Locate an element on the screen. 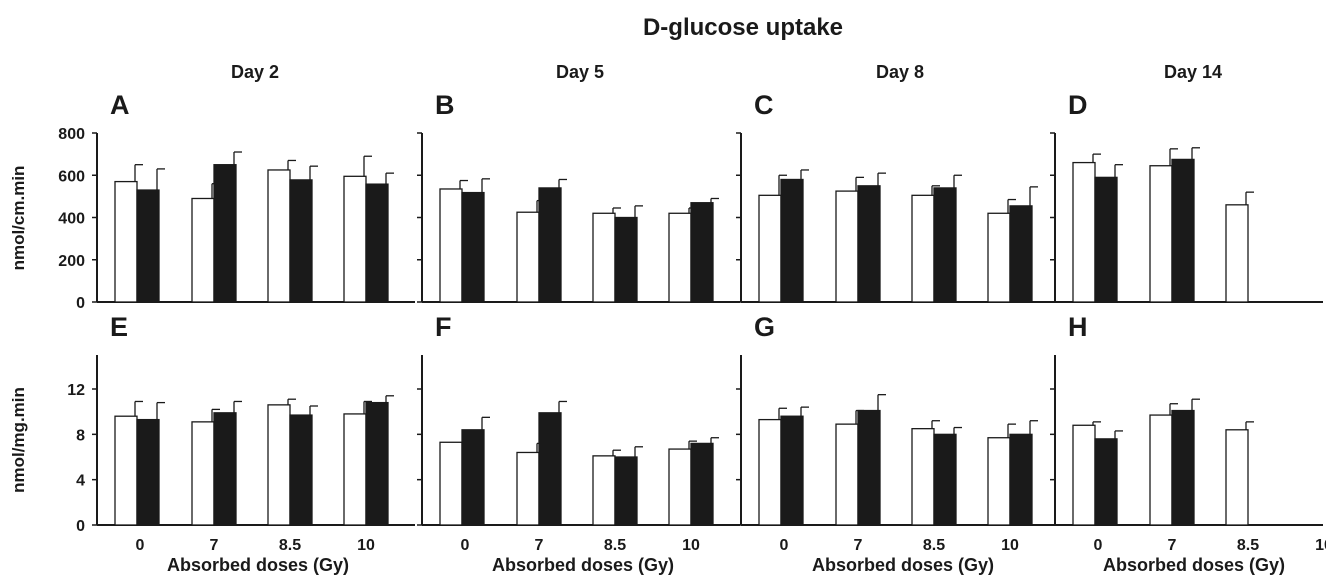 Image resolution: width=1326 pixels, height=576 pixels. y-tick-label: 4 is located at coordinates (80, 481).